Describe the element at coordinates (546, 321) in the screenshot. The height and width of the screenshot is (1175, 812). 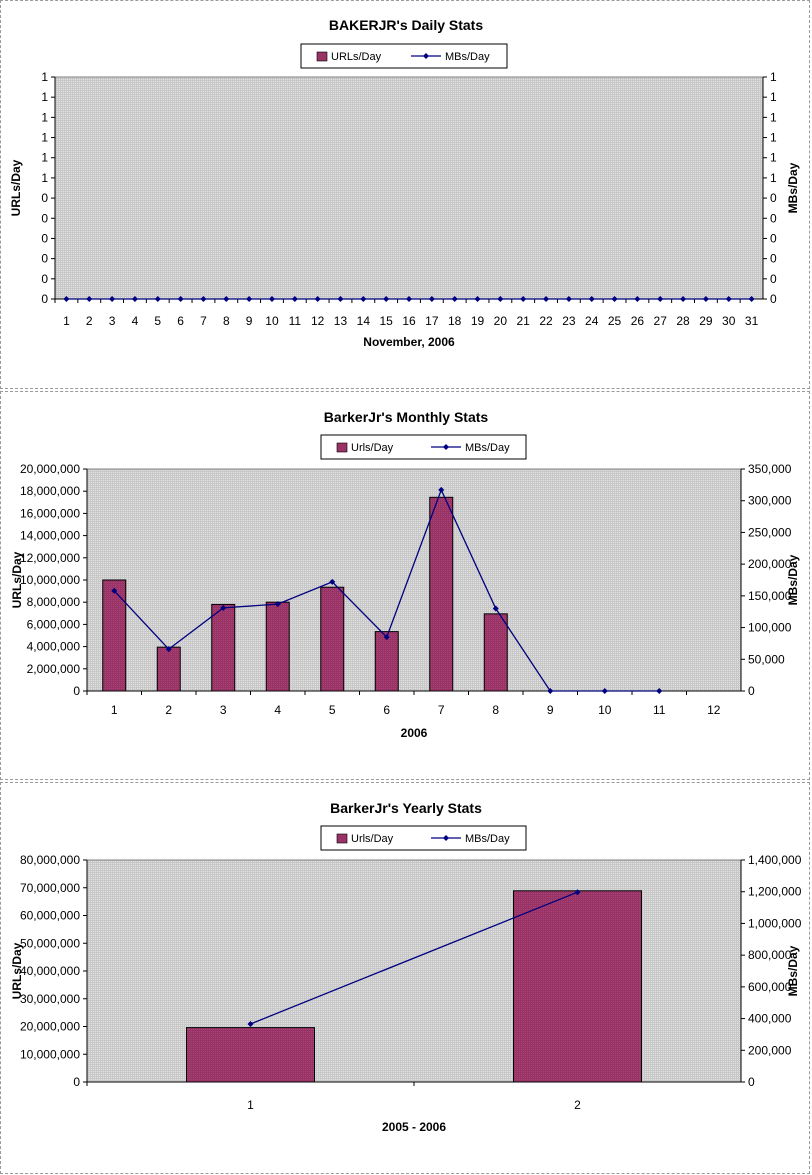
I see `x-tick-label: 22` at that location.